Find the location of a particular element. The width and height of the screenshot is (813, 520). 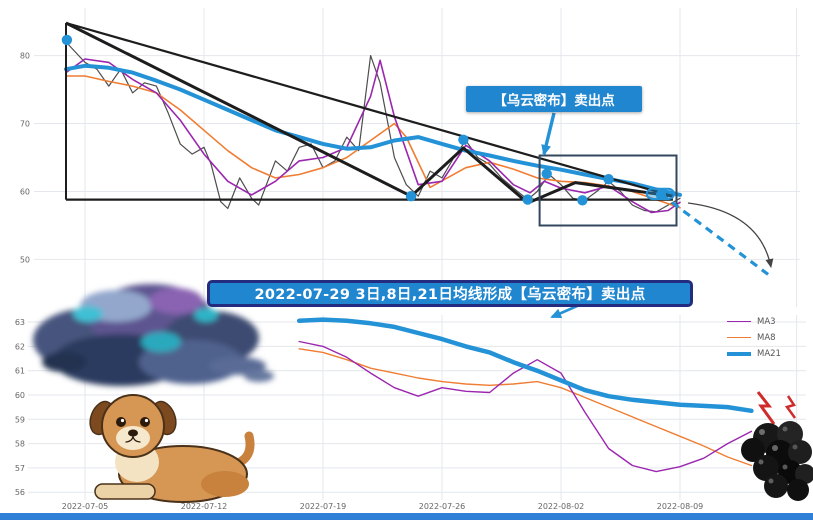

legend-item-ma8: MA8 is located at coordinates (767, 337).